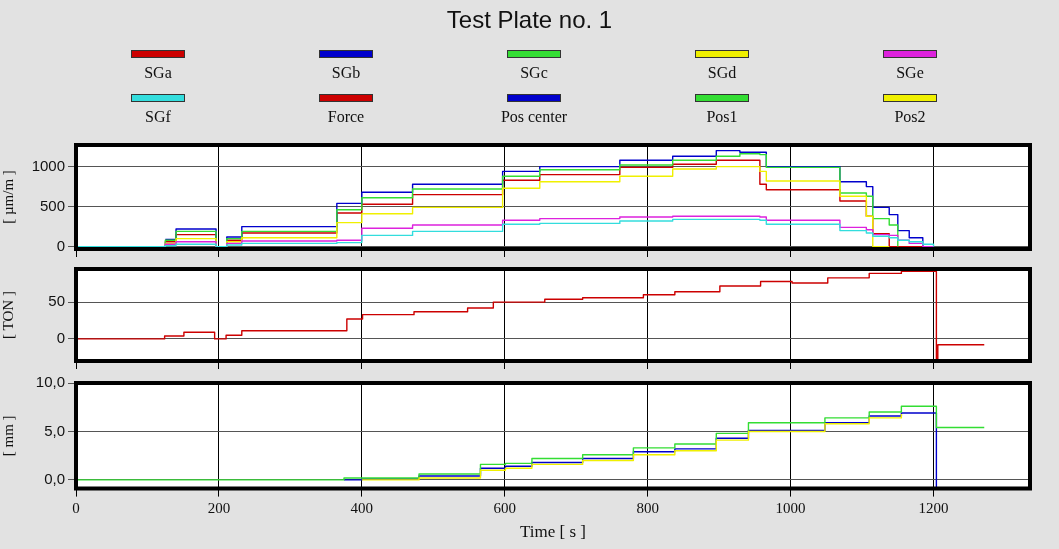 This screenshot has height=549, width=1059. What do you see at coordinates (56, 301) in the screenshot?
I see `y-tick-label: 50` at bounding box center [56, 301].